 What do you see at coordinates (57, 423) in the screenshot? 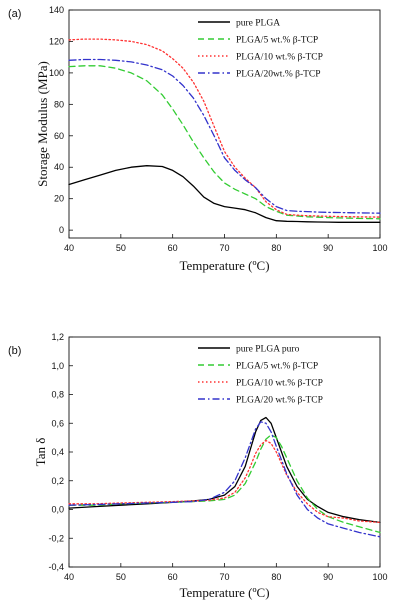
I see `y-tick-label: 0,6` at bounding box center [57, 423].